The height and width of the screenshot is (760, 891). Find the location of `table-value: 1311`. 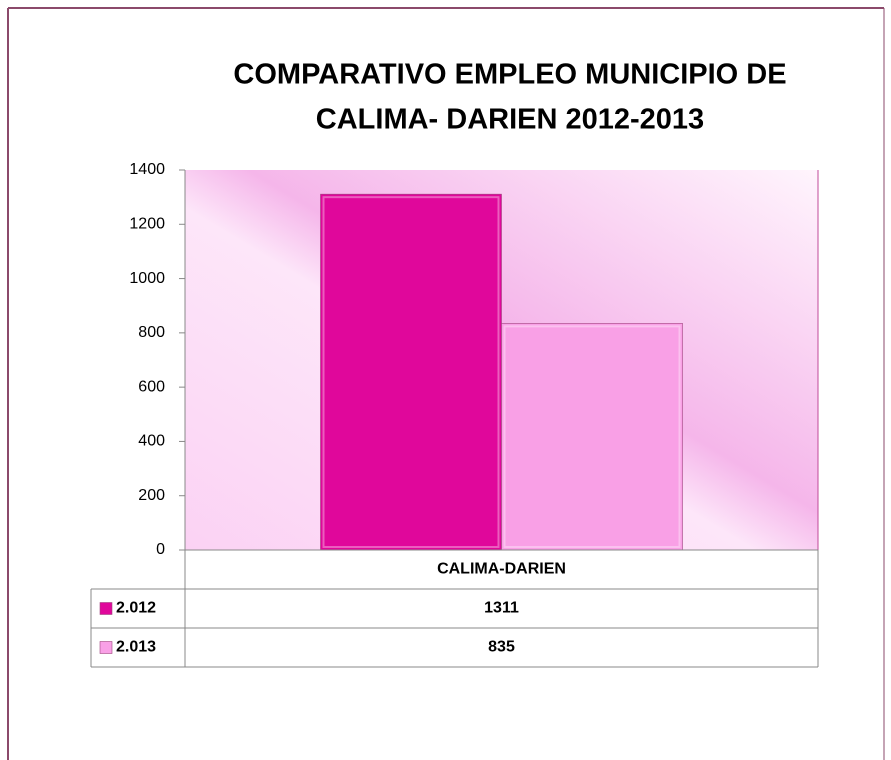

table-value: 1311 is located at coordinates (501, 608).